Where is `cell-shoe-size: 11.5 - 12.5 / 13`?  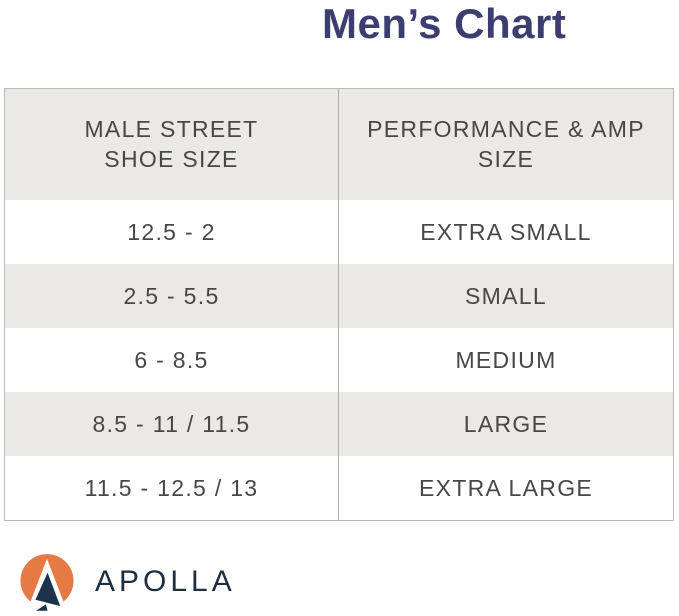
cell-shoe-size: 11.5 - 12.5 / 13 is located at coordinates (172, 488).